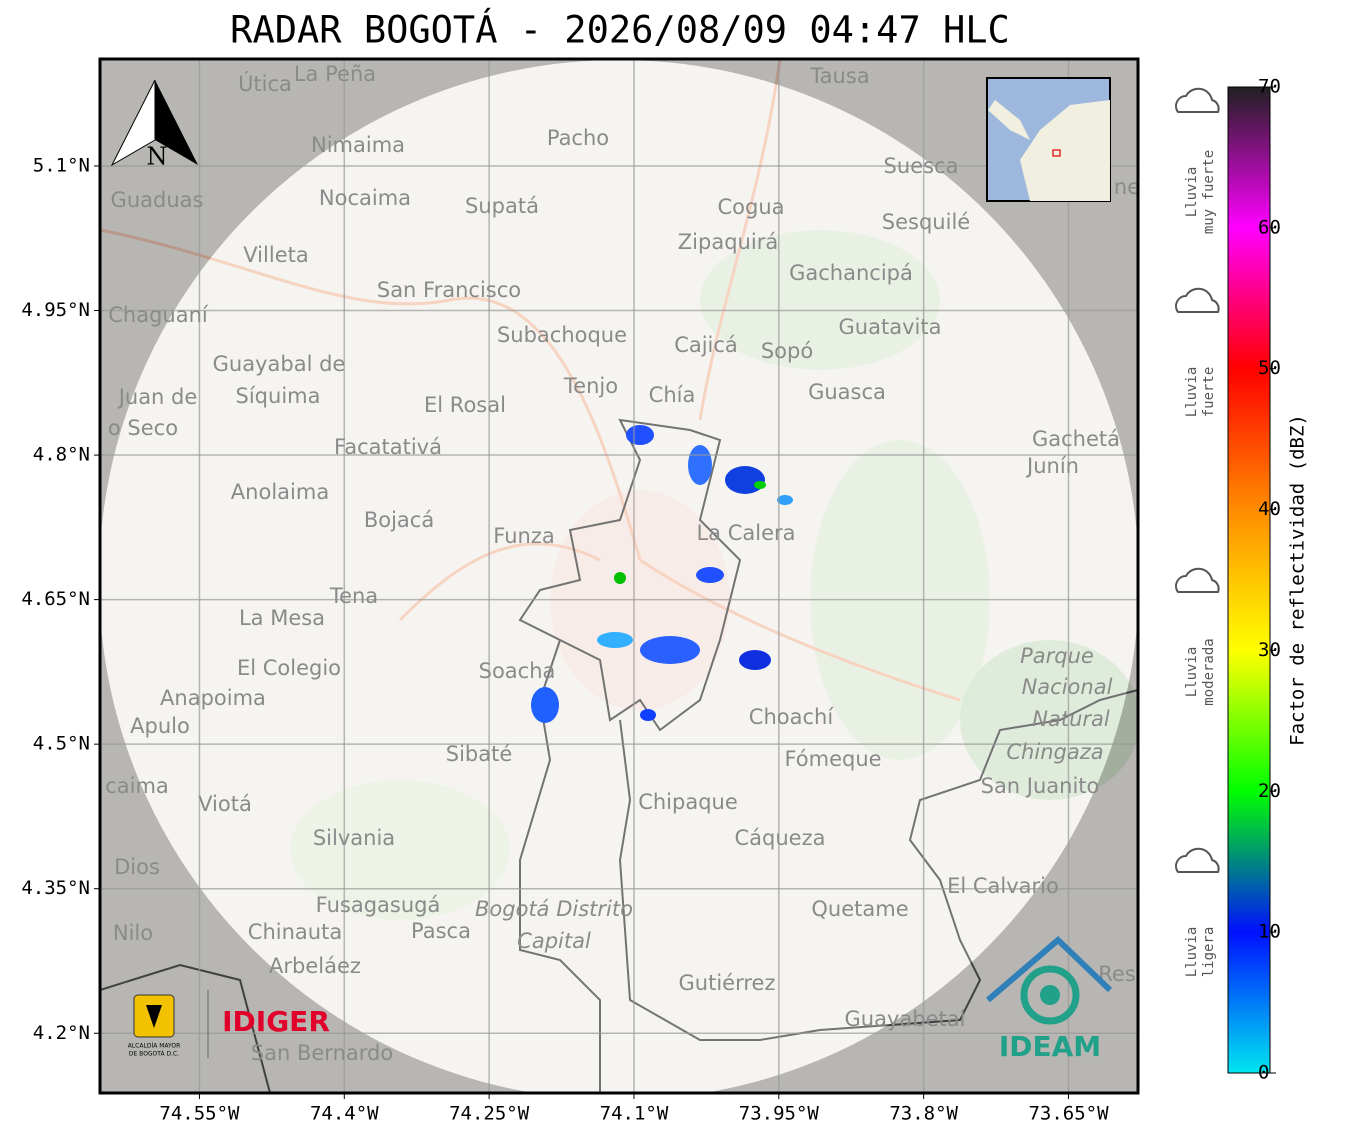 Image resolution: width=1349 pixels, height=1139 pixels. Describe the element at coordinates (489, 1114) in the screenshot. I see `x-tick-label: 74.25°W` at that location.